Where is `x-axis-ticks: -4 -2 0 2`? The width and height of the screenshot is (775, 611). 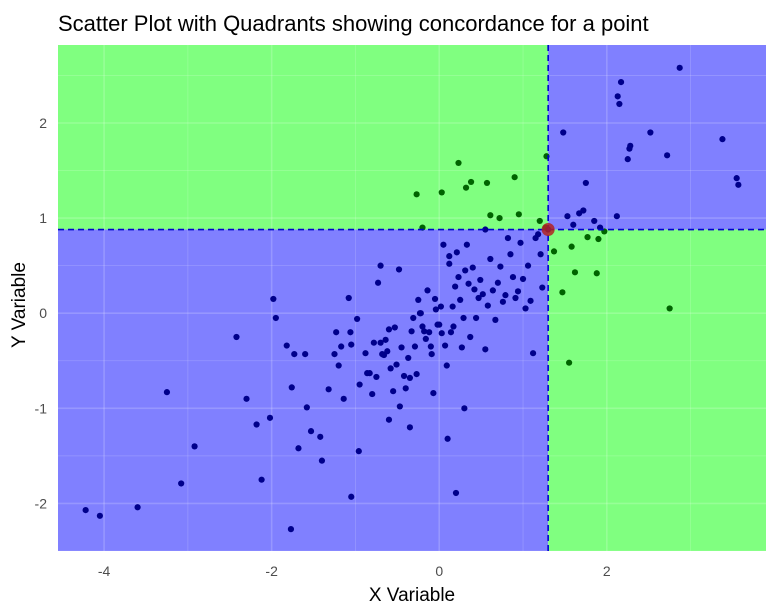 x-axis-ticks: -4 -2 0 2 is located at coordinates (354, 571).